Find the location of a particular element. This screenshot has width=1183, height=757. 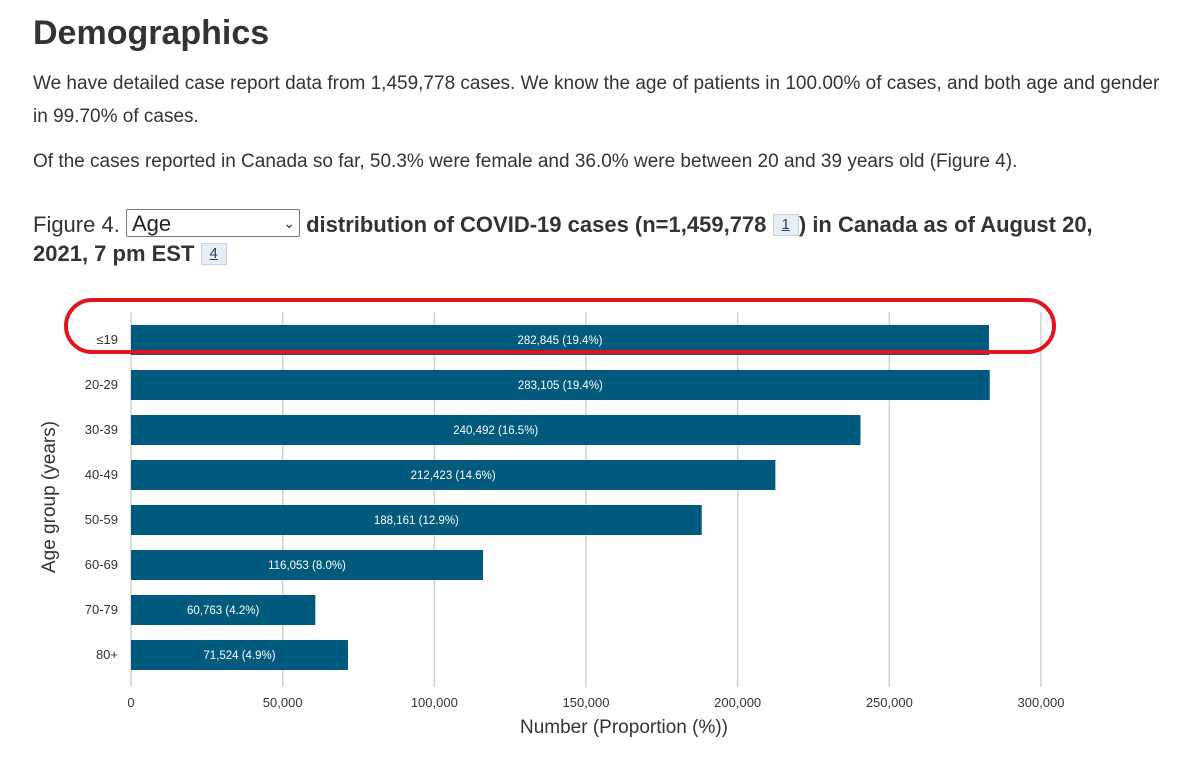

x-tick-label: 250,000 is located at coordinates (889, 702).